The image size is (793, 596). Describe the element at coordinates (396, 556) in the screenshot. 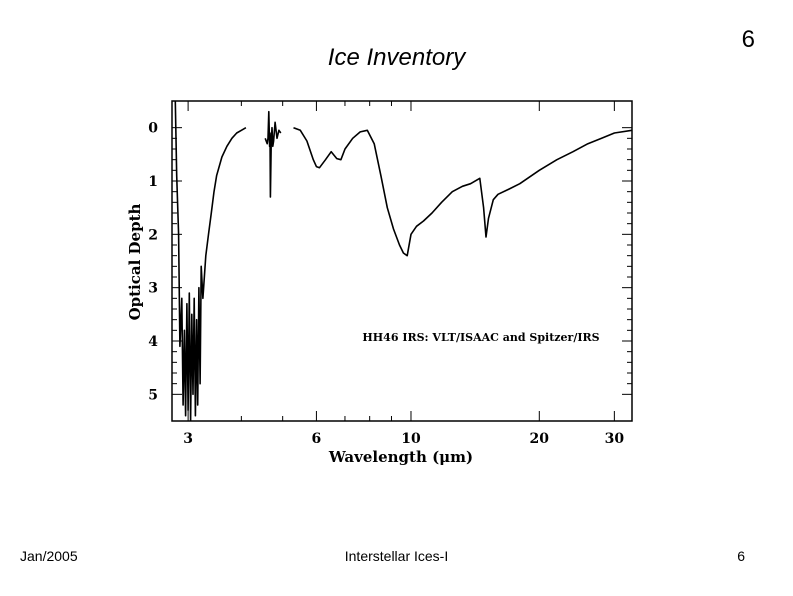

I see `footer-title: Interstellar Ices-I` at that location.